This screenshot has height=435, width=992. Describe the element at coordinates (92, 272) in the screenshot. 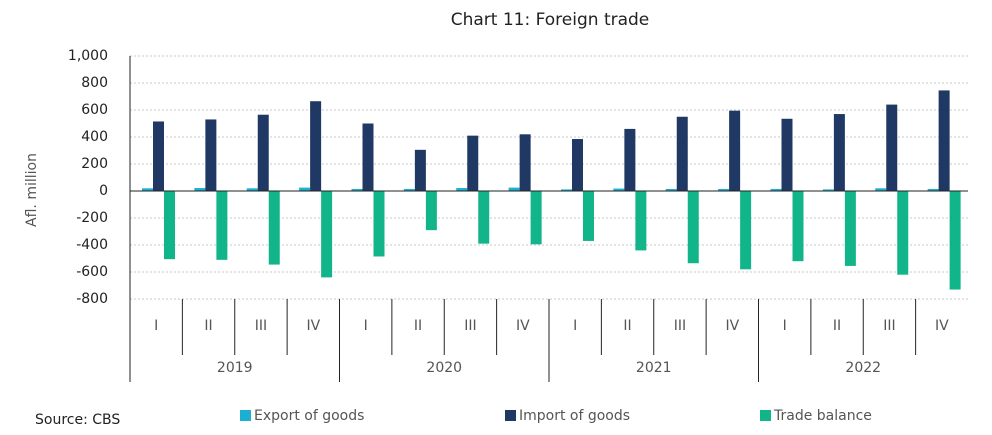

I see `y-tick-label: -600` at that location.